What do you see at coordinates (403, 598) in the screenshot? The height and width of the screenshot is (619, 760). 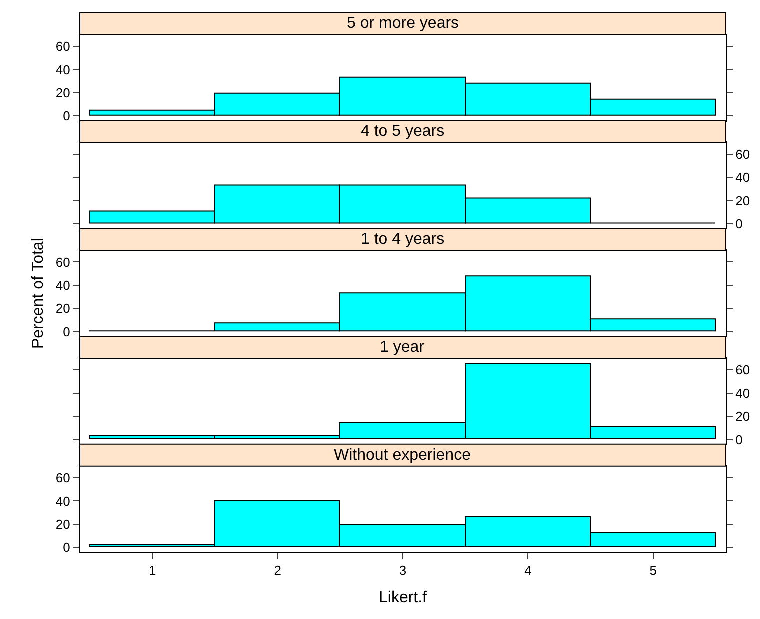 I see `x-axis-title: Likert.f` at bounding box center [403, 598].